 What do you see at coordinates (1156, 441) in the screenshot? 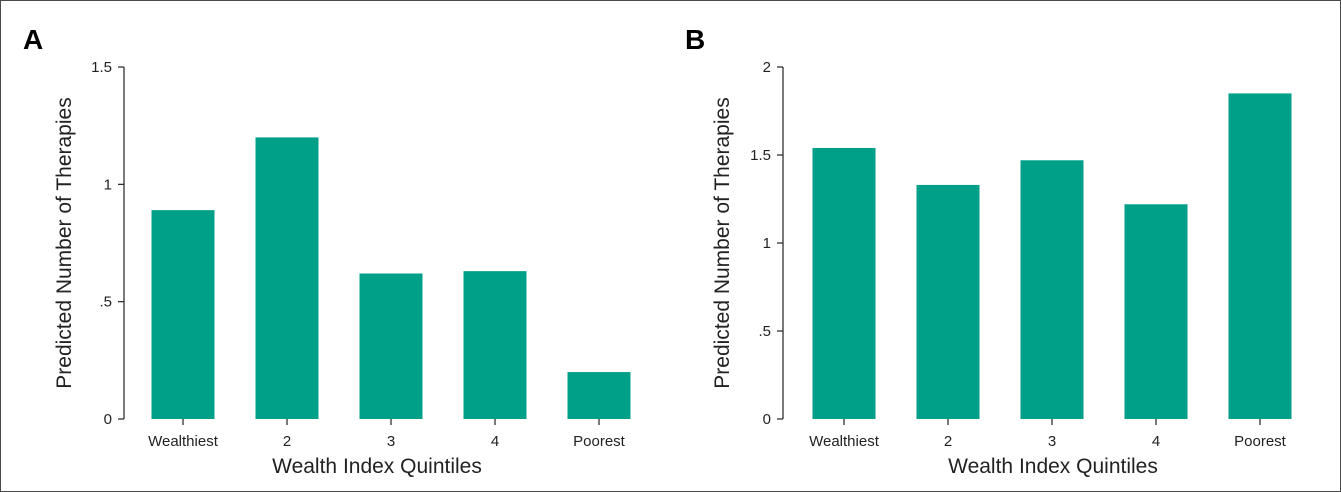
I see `panel-b-x-tick-label-4: 4` at bounding box center [1156, 441].